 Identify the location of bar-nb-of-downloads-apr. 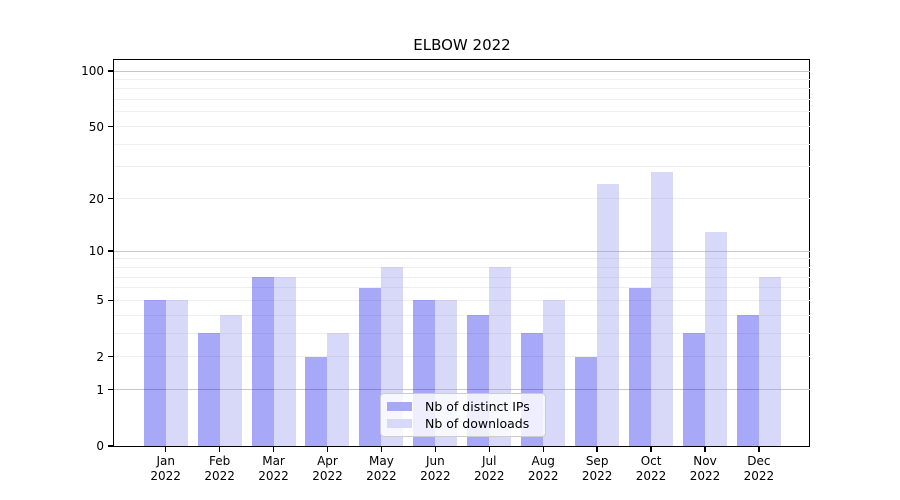
(338, 389).